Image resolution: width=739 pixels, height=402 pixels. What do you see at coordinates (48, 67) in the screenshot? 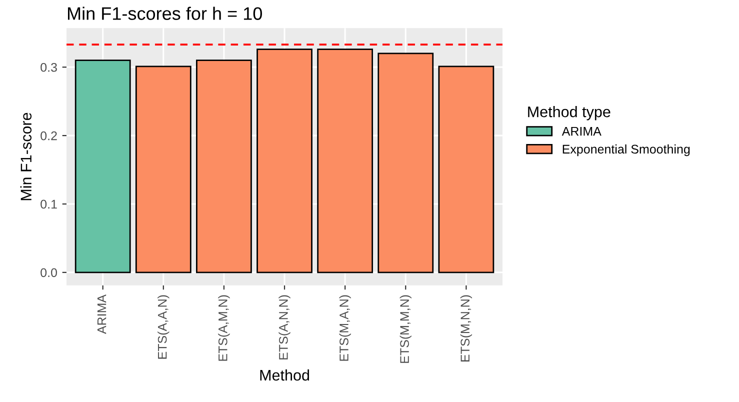
I see `y-tick-label: 0.3` at bounding box center [48, 67].